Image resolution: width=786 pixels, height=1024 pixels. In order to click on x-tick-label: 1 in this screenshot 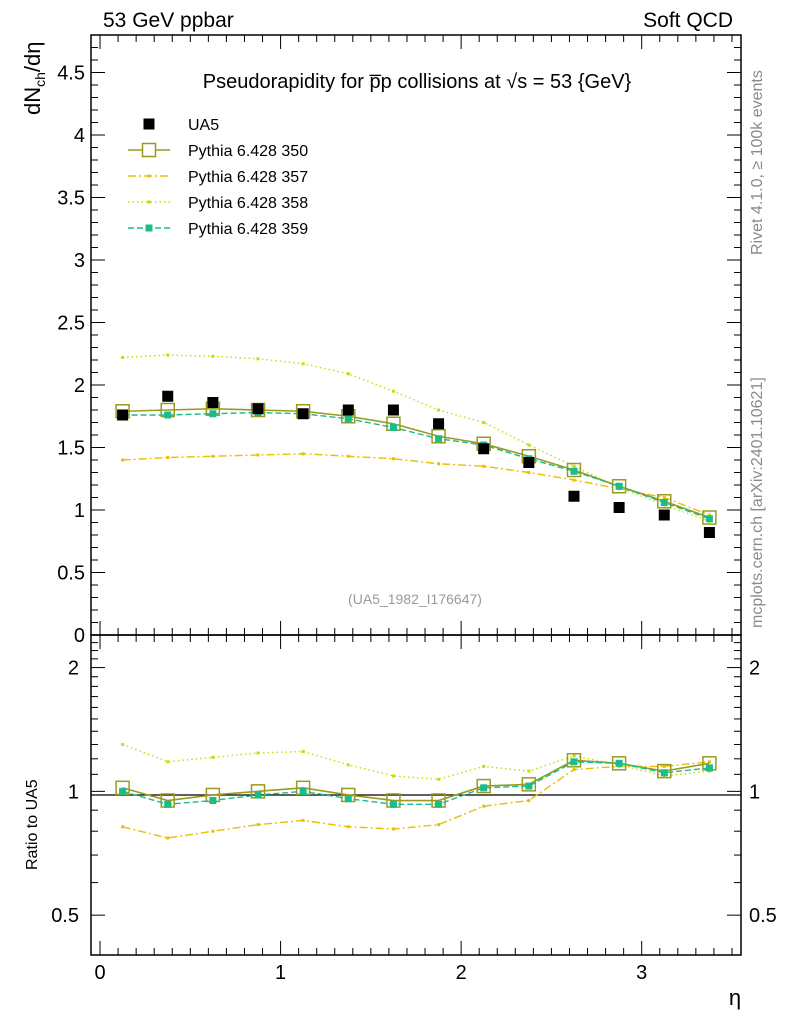, I will do `click(280, 973)`.